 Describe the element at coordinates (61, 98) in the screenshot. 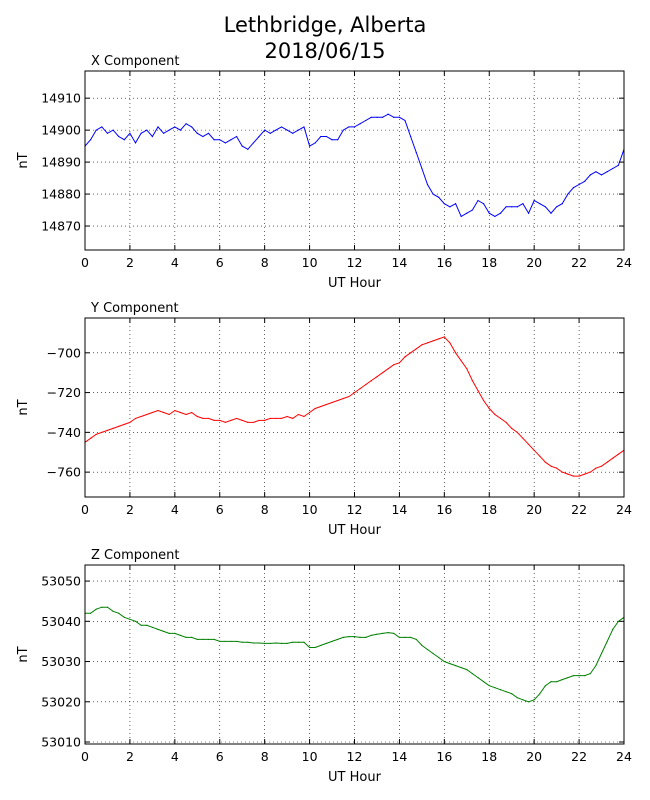

I see `y-tick-label: 14910` at that location.